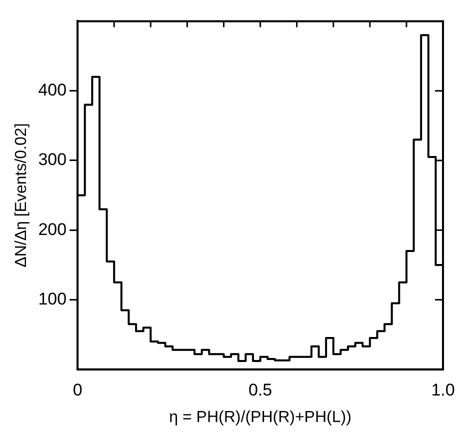  What do you see at coordinates (52, 229) in the screenshot?
I see `y-tick-label: 200` at bounding box center [52, 229].